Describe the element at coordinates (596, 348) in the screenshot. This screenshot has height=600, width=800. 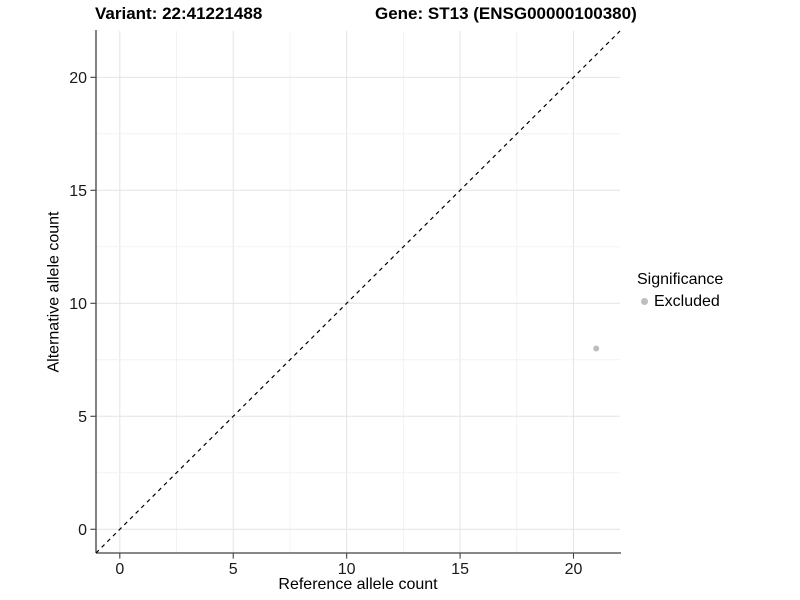
I see `data-point` at that location.